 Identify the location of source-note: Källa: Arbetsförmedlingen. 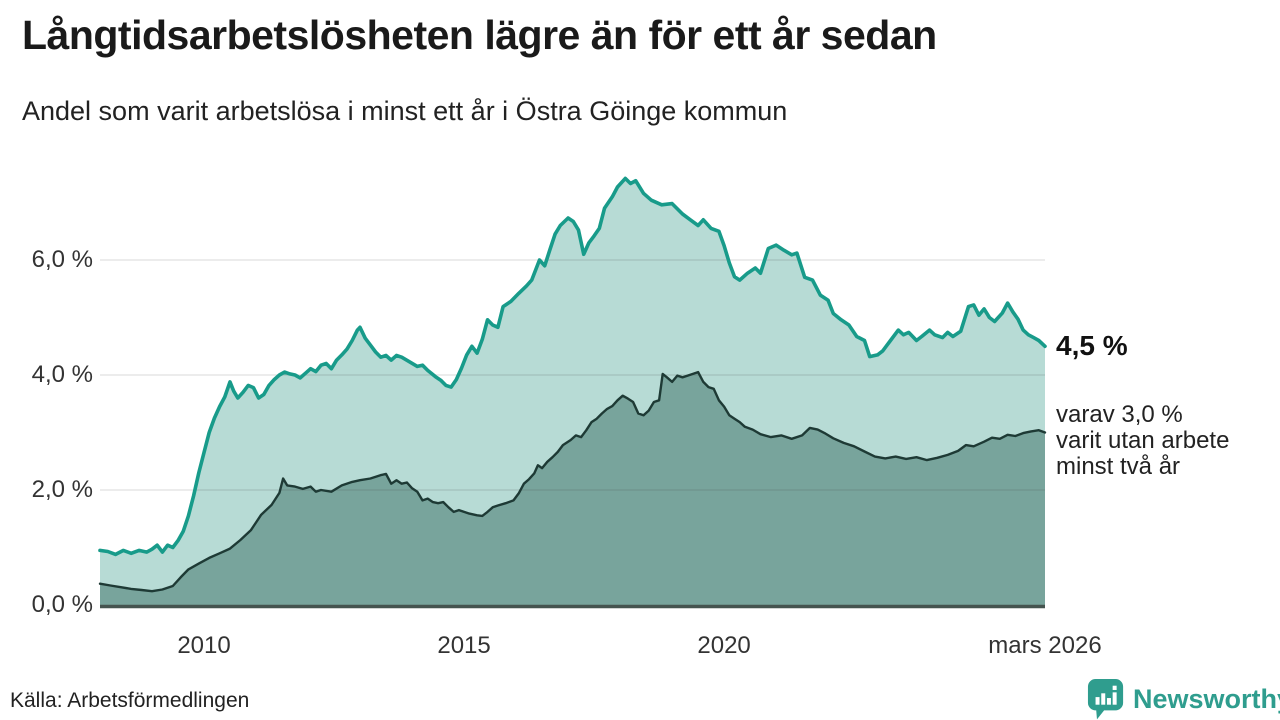
(130, 700).